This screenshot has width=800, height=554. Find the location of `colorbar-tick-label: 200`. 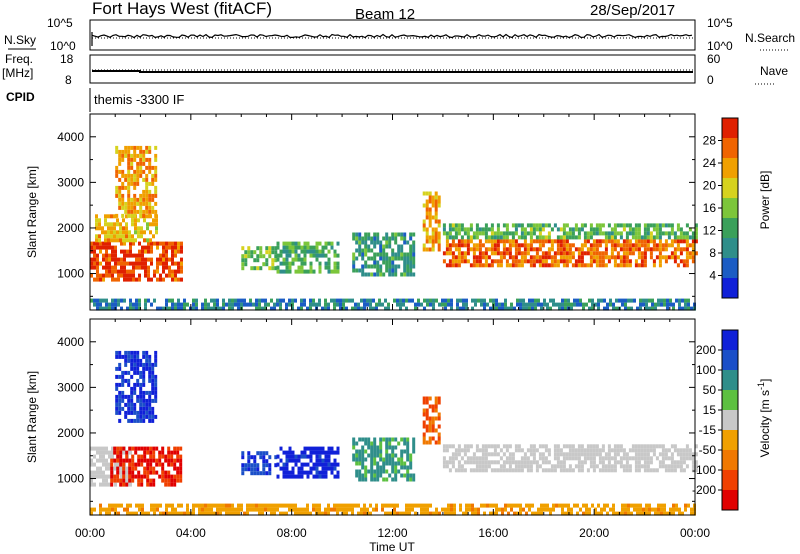

colorbar-tick-label: 200 is located at coordinates (706, 350).